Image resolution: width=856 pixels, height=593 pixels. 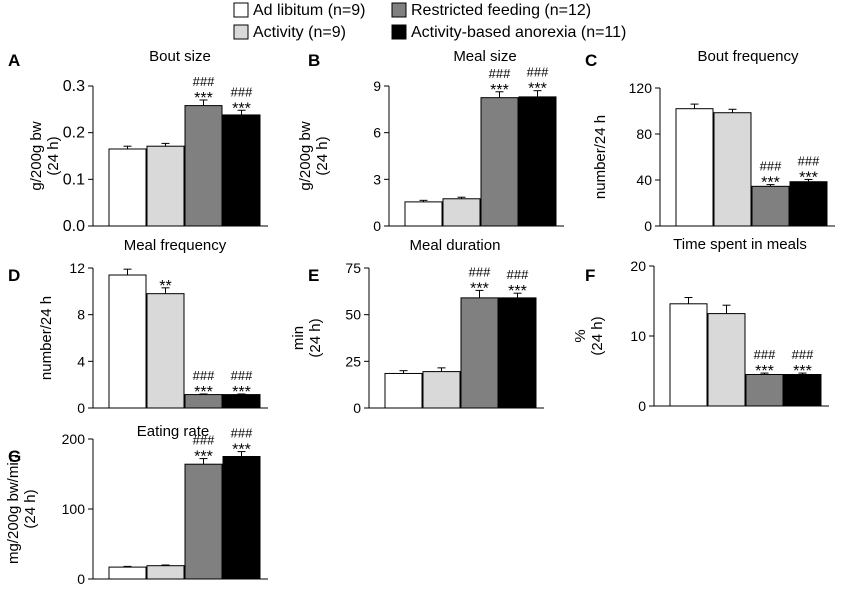 I want to click on y-axis-label: mg/200g bw/min(24 h), so click(x=22, y=509).